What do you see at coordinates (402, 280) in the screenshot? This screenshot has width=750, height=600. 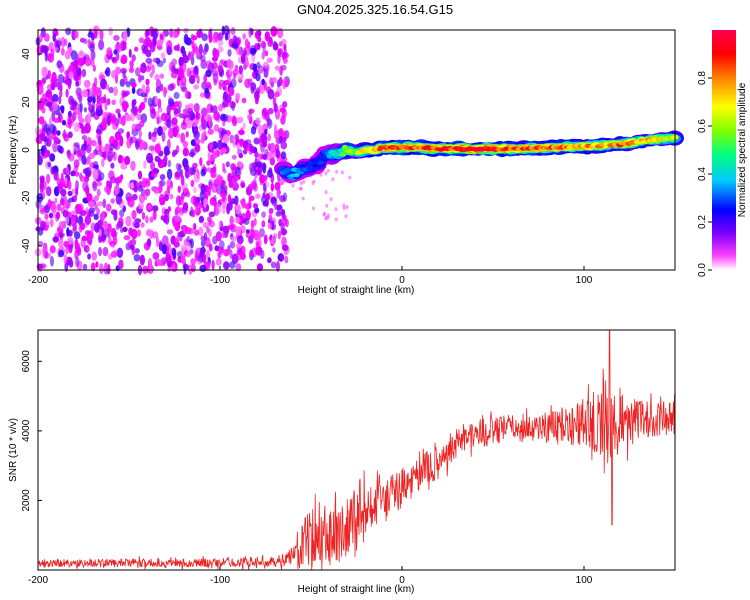 I see `x-tick-label: 0` at bounding box center [402, 280].